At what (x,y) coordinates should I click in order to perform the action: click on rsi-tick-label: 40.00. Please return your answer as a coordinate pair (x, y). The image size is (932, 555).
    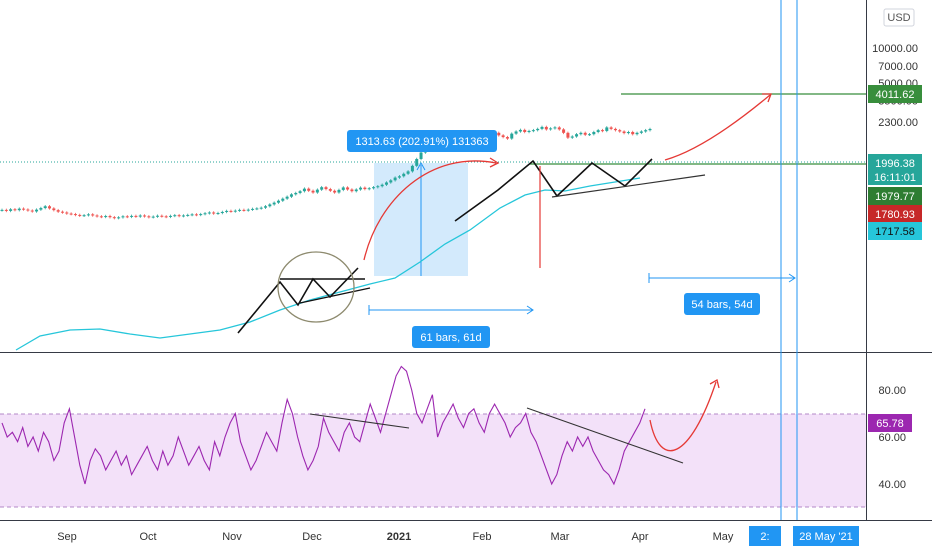
    Looking at the image, I should click on (892, 485).